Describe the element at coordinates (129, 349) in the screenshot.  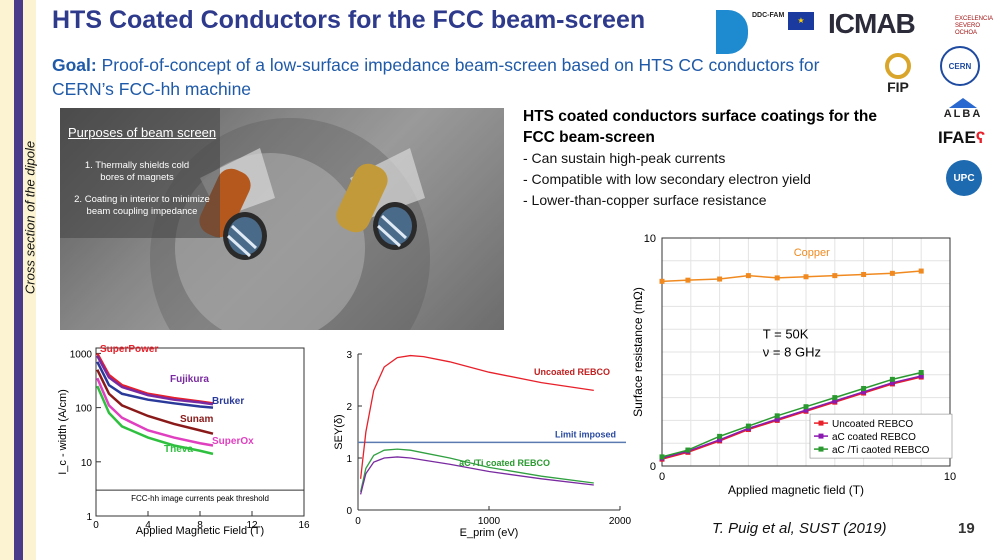
I see `series-label: SuperPower` at that location.